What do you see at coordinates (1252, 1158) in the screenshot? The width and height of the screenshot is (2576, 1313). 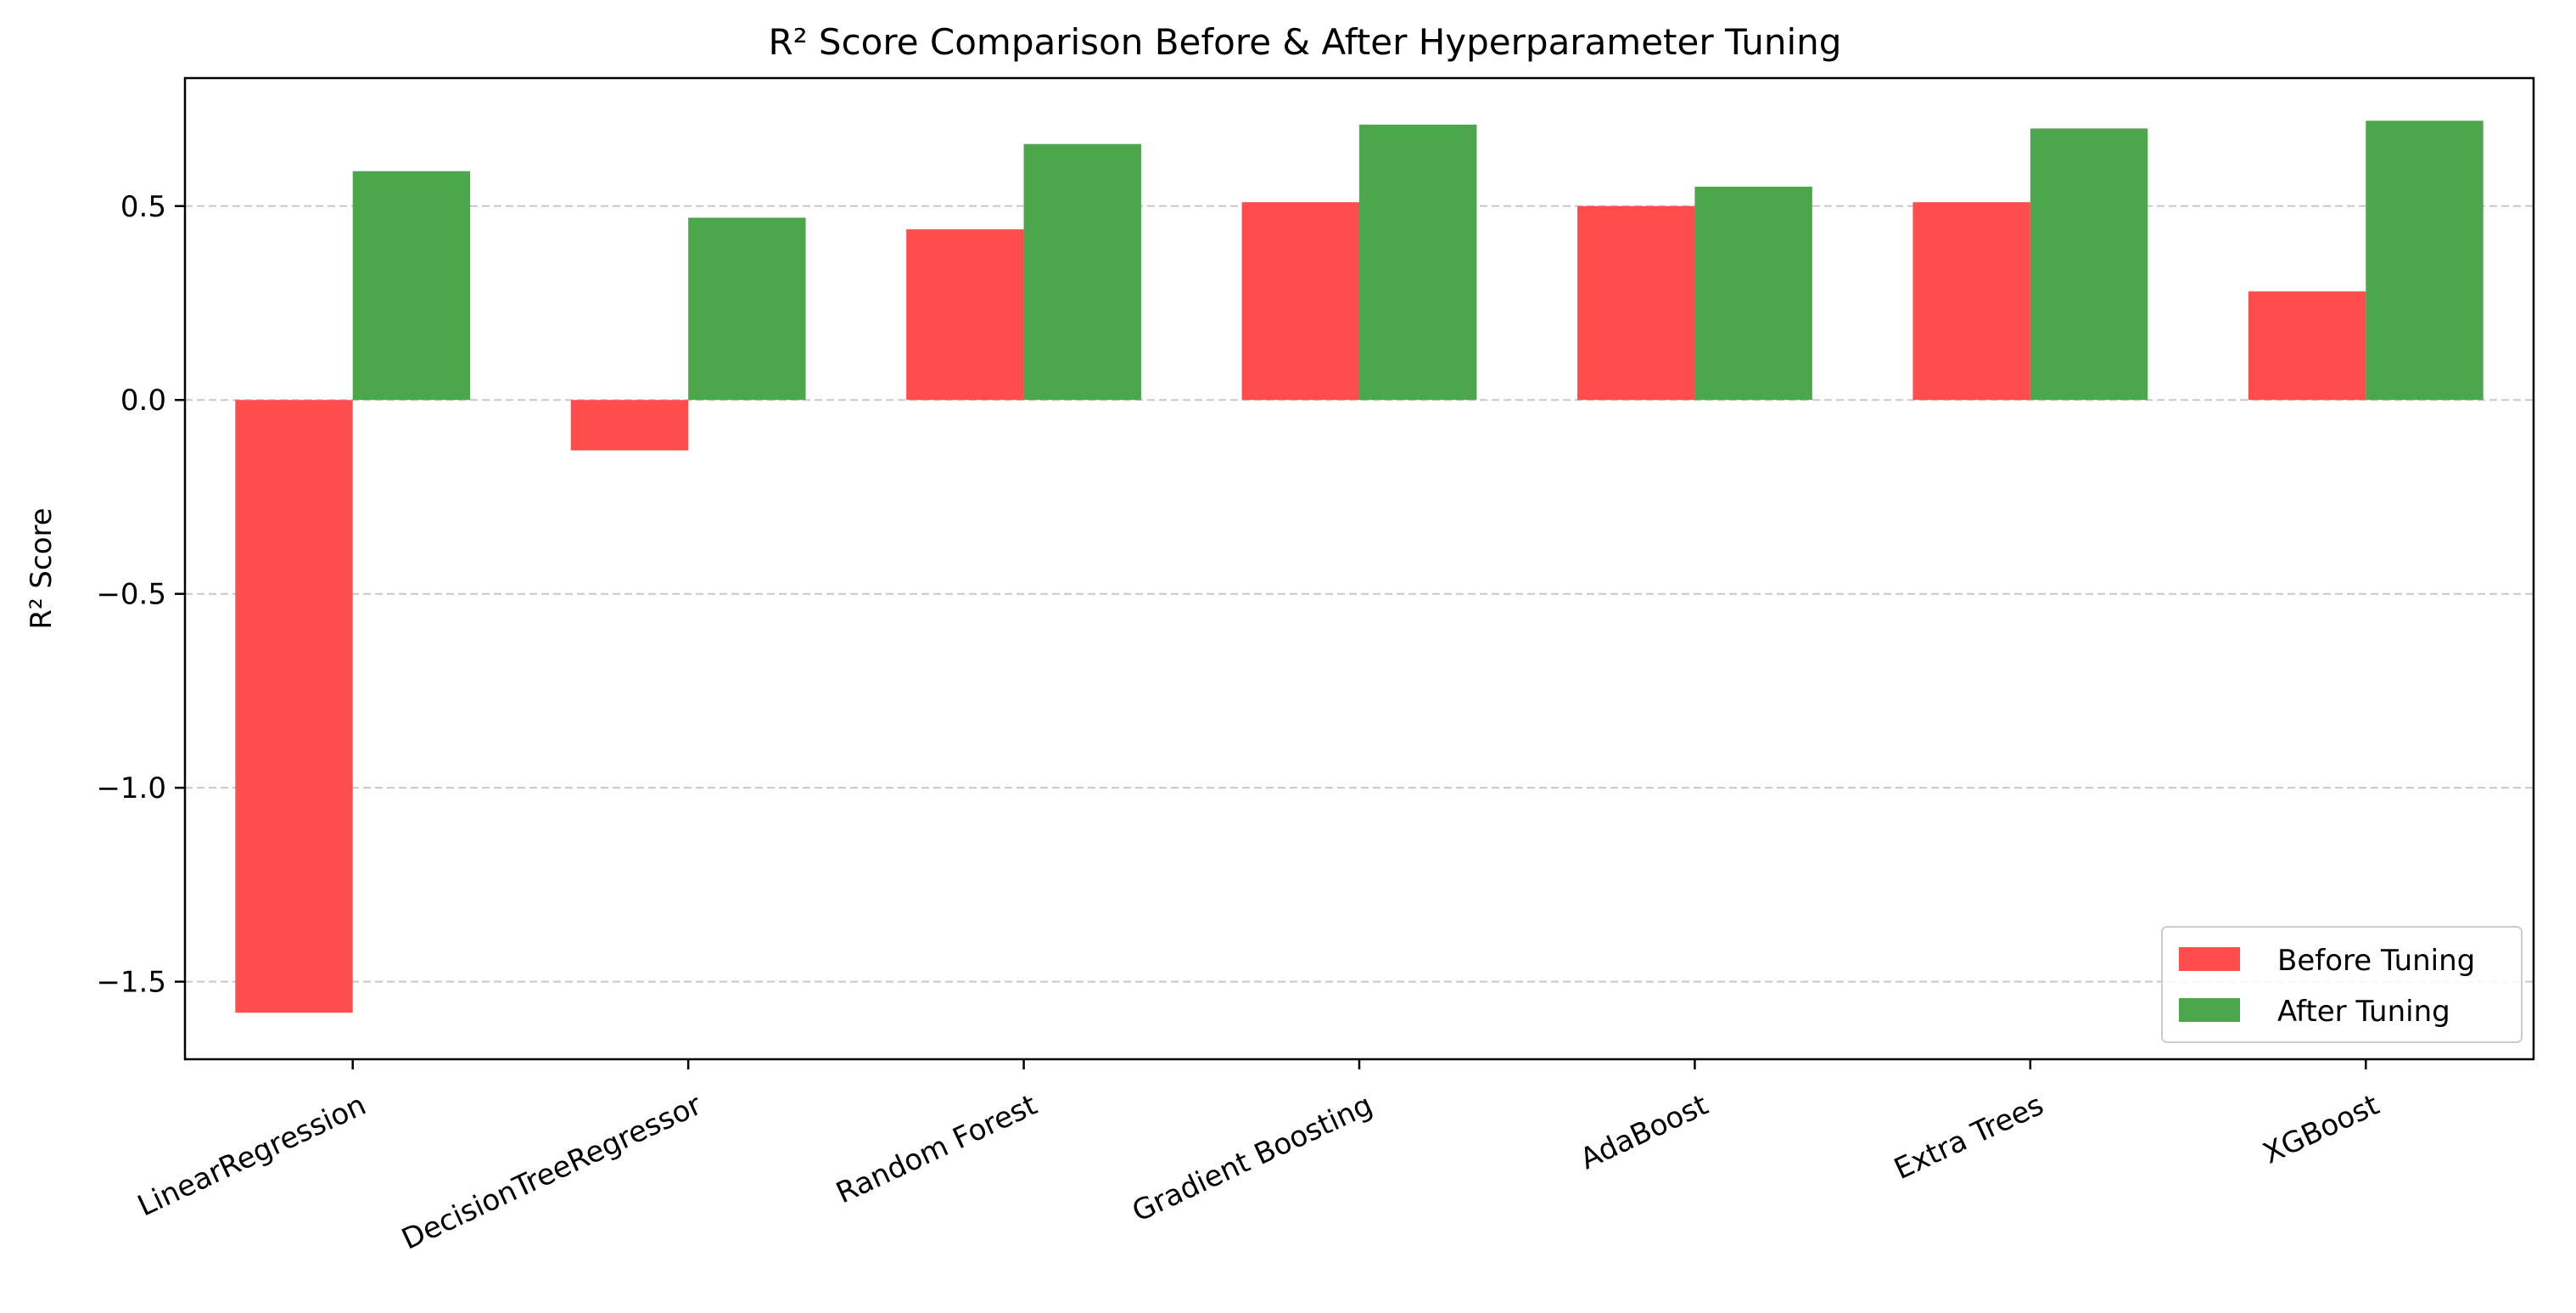 I see `x-tick-label: Gradient Boosting` at bounding box center [1252, 1158].